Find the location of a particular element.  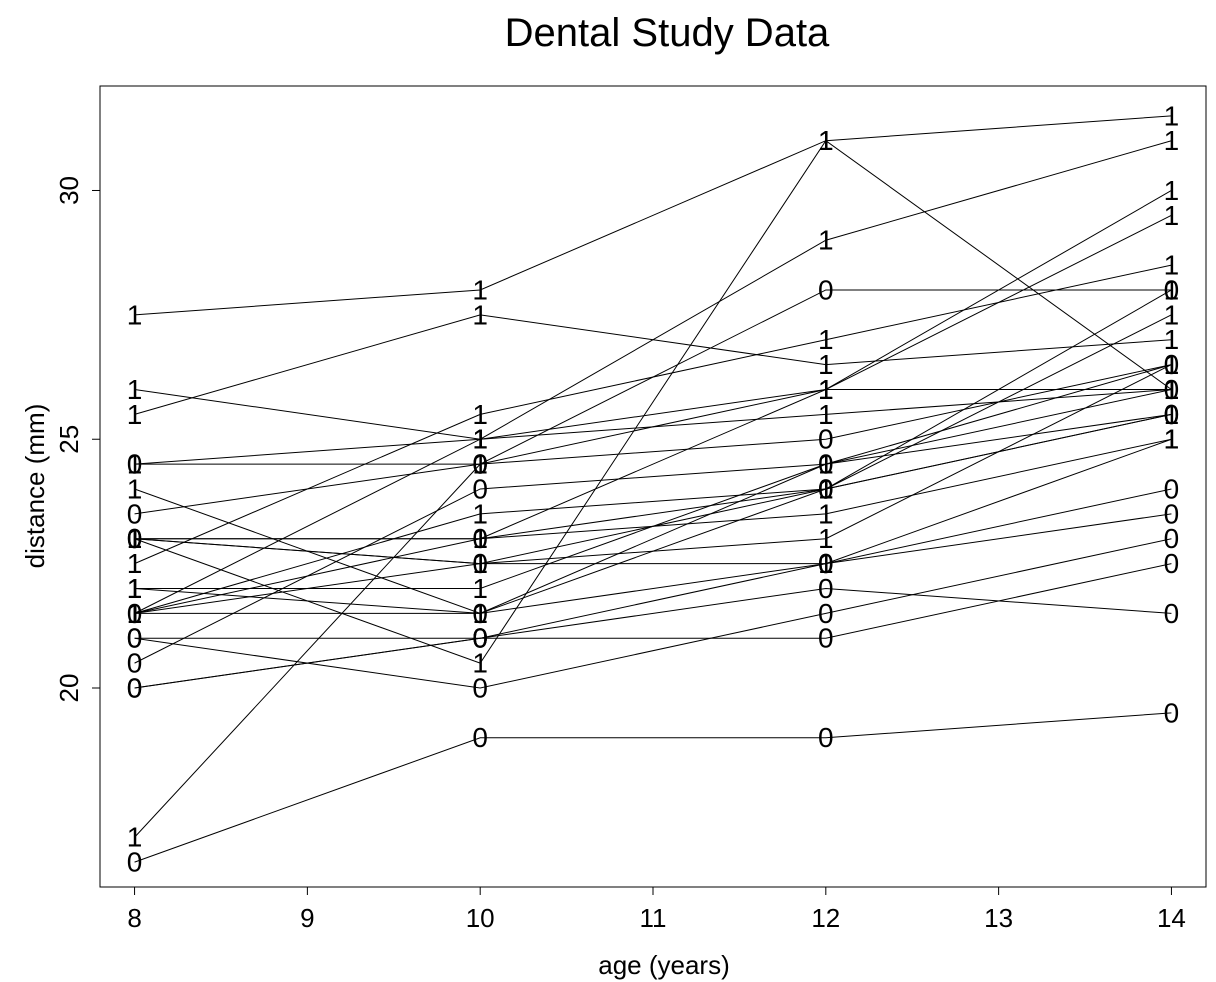

y-tick-label: 25 is located at coordinates (69, 439).